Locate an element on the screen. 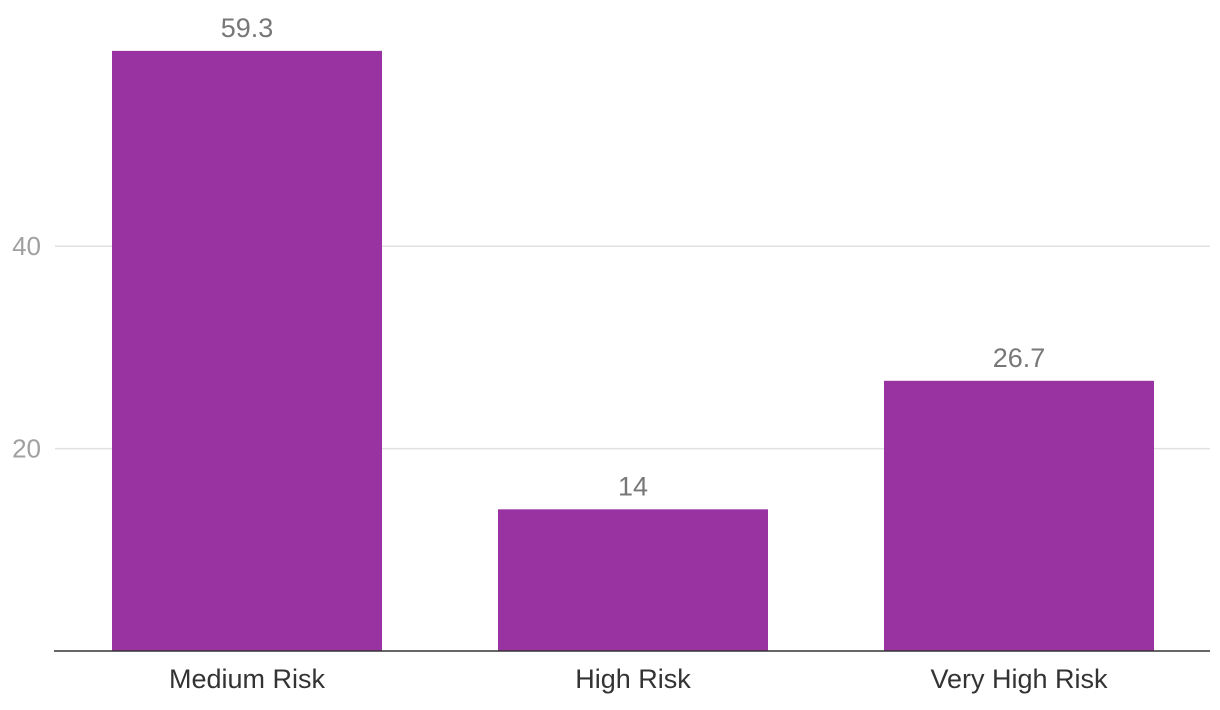  y-tick-label: 40 is located at coordinates (26, 246).